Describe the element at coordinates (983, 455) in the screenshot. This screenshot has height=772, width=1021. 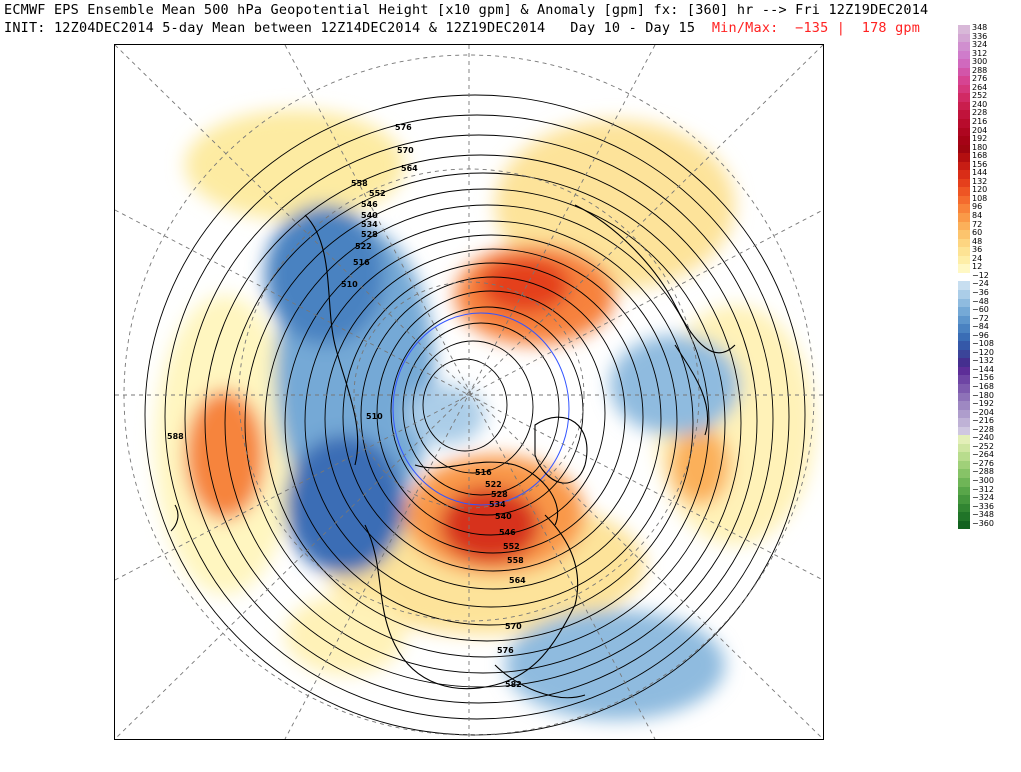
I see `legend-label: −264` at that location.